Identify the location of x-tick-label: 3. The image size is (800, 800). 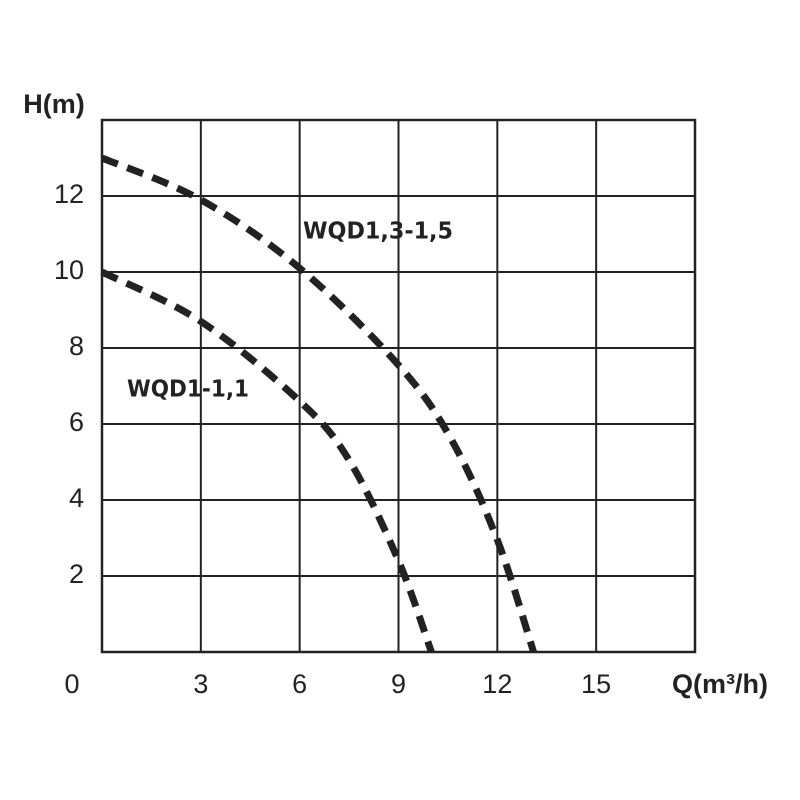
(200, 684).